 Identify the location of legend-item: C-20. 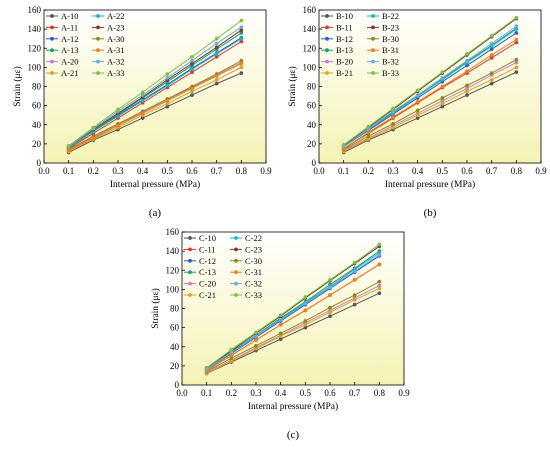
(200, 284).